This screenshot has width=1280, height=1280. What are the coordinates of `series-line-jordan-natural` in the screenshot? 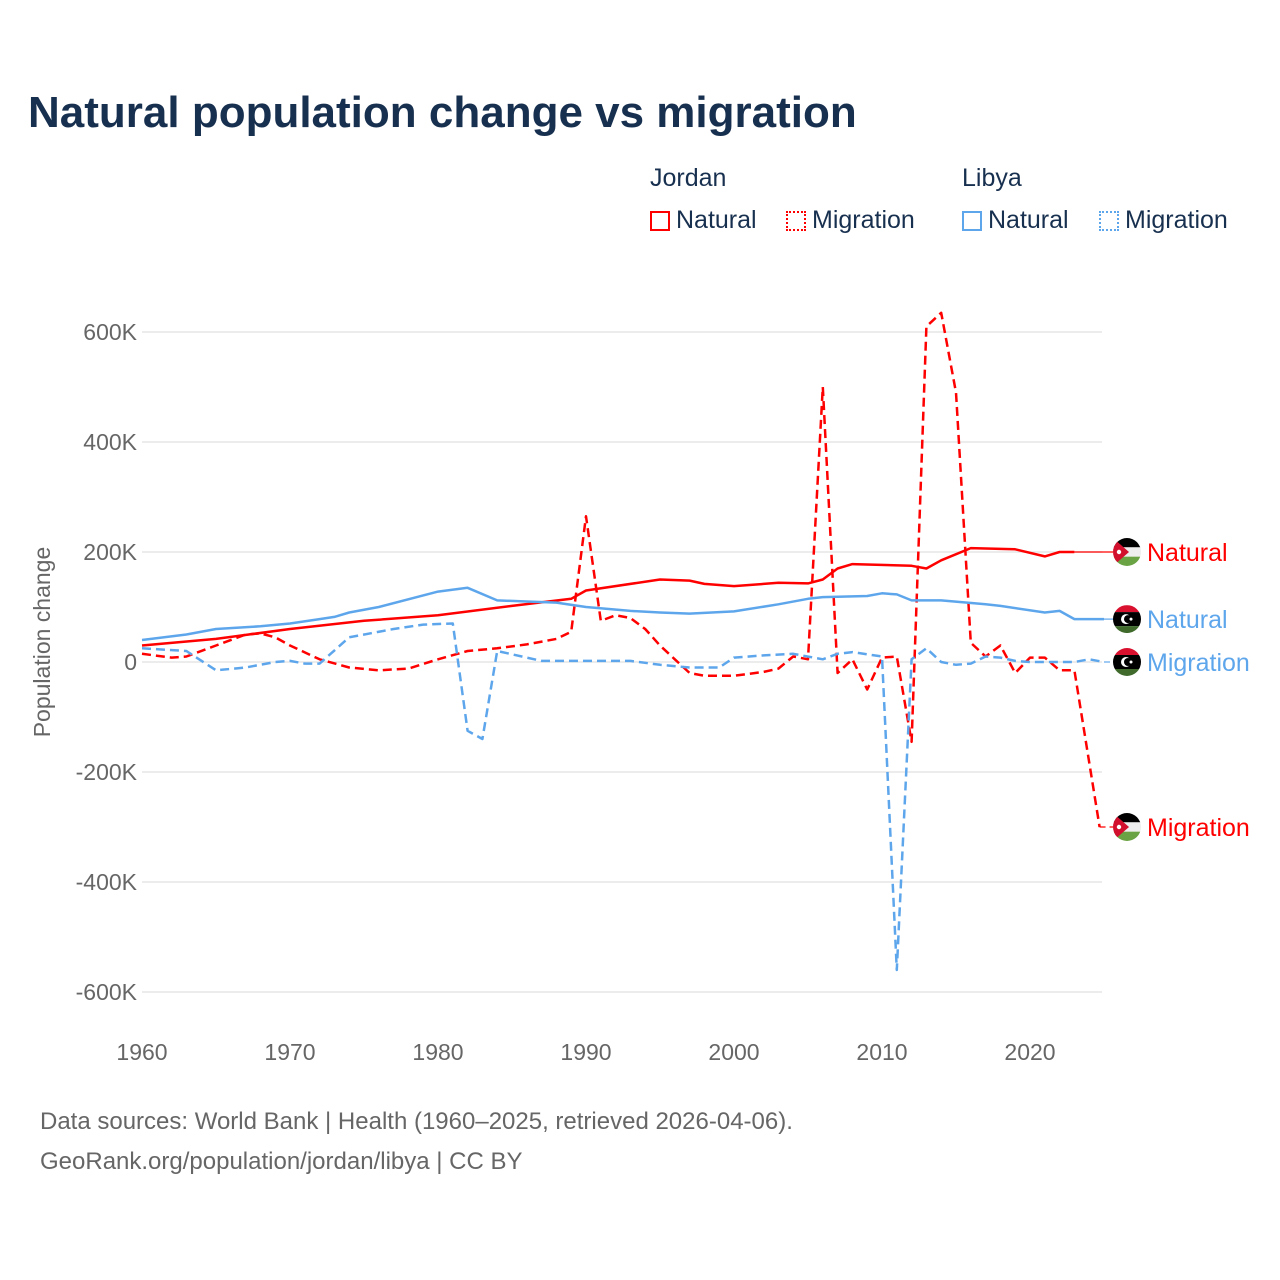 It's located at (608, 596).